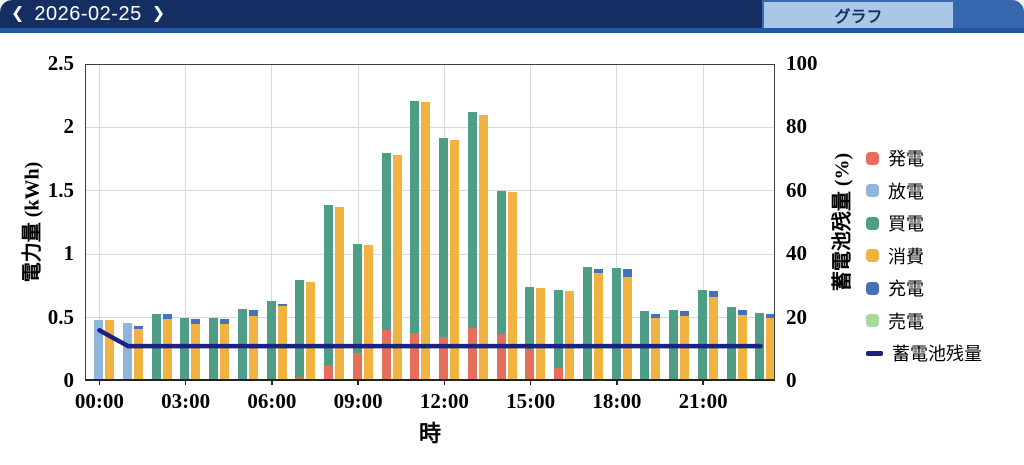  I want to click on x-axis-tick-label: 09:00, so click(358, 401).